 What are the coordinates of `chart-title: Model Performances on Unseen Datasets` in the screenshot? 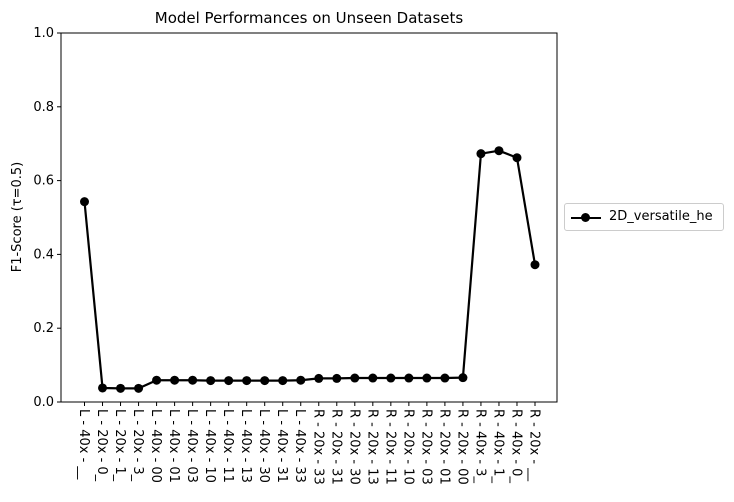 It's located at (309, 18).